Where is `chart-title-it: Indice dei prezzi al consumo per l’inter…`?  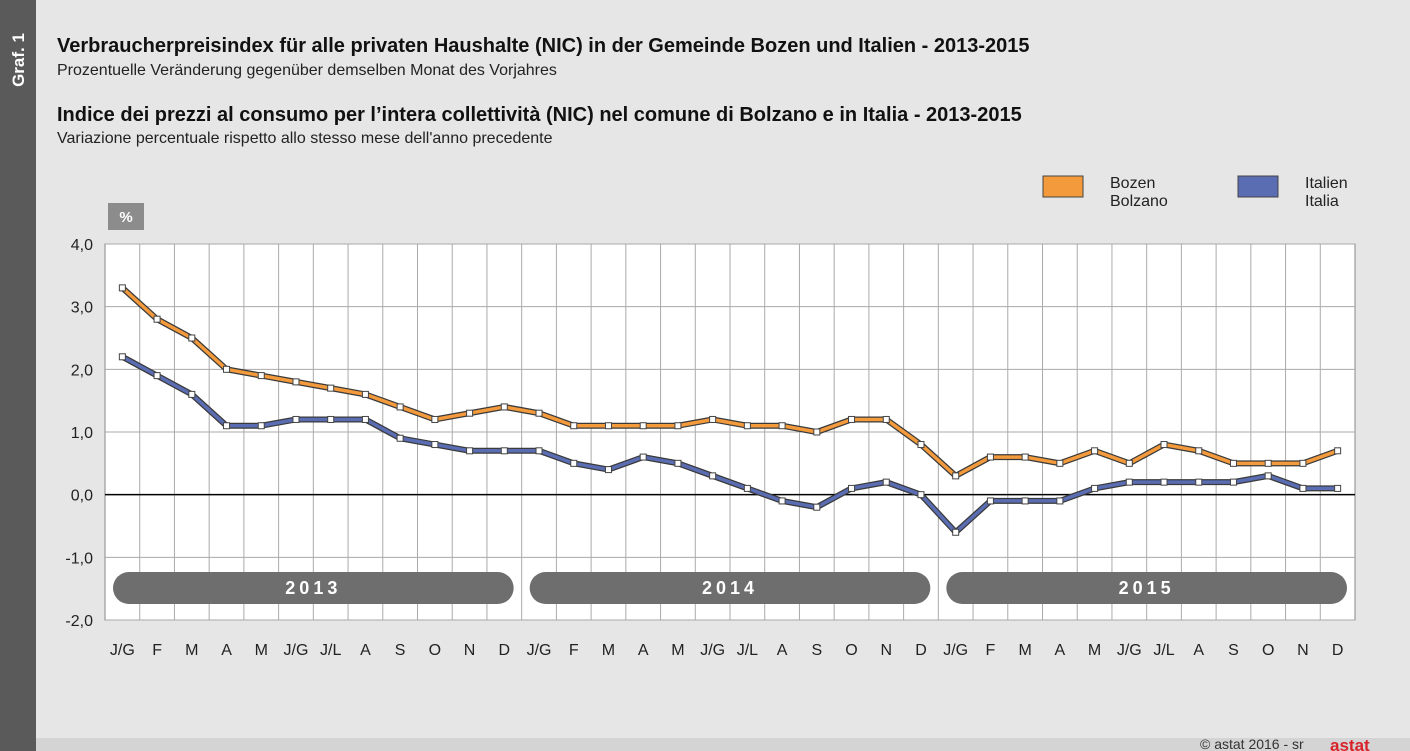
chart-title-it: Indice dei prezzi al consumo per l’inter… is located at coordinates (539, 115).